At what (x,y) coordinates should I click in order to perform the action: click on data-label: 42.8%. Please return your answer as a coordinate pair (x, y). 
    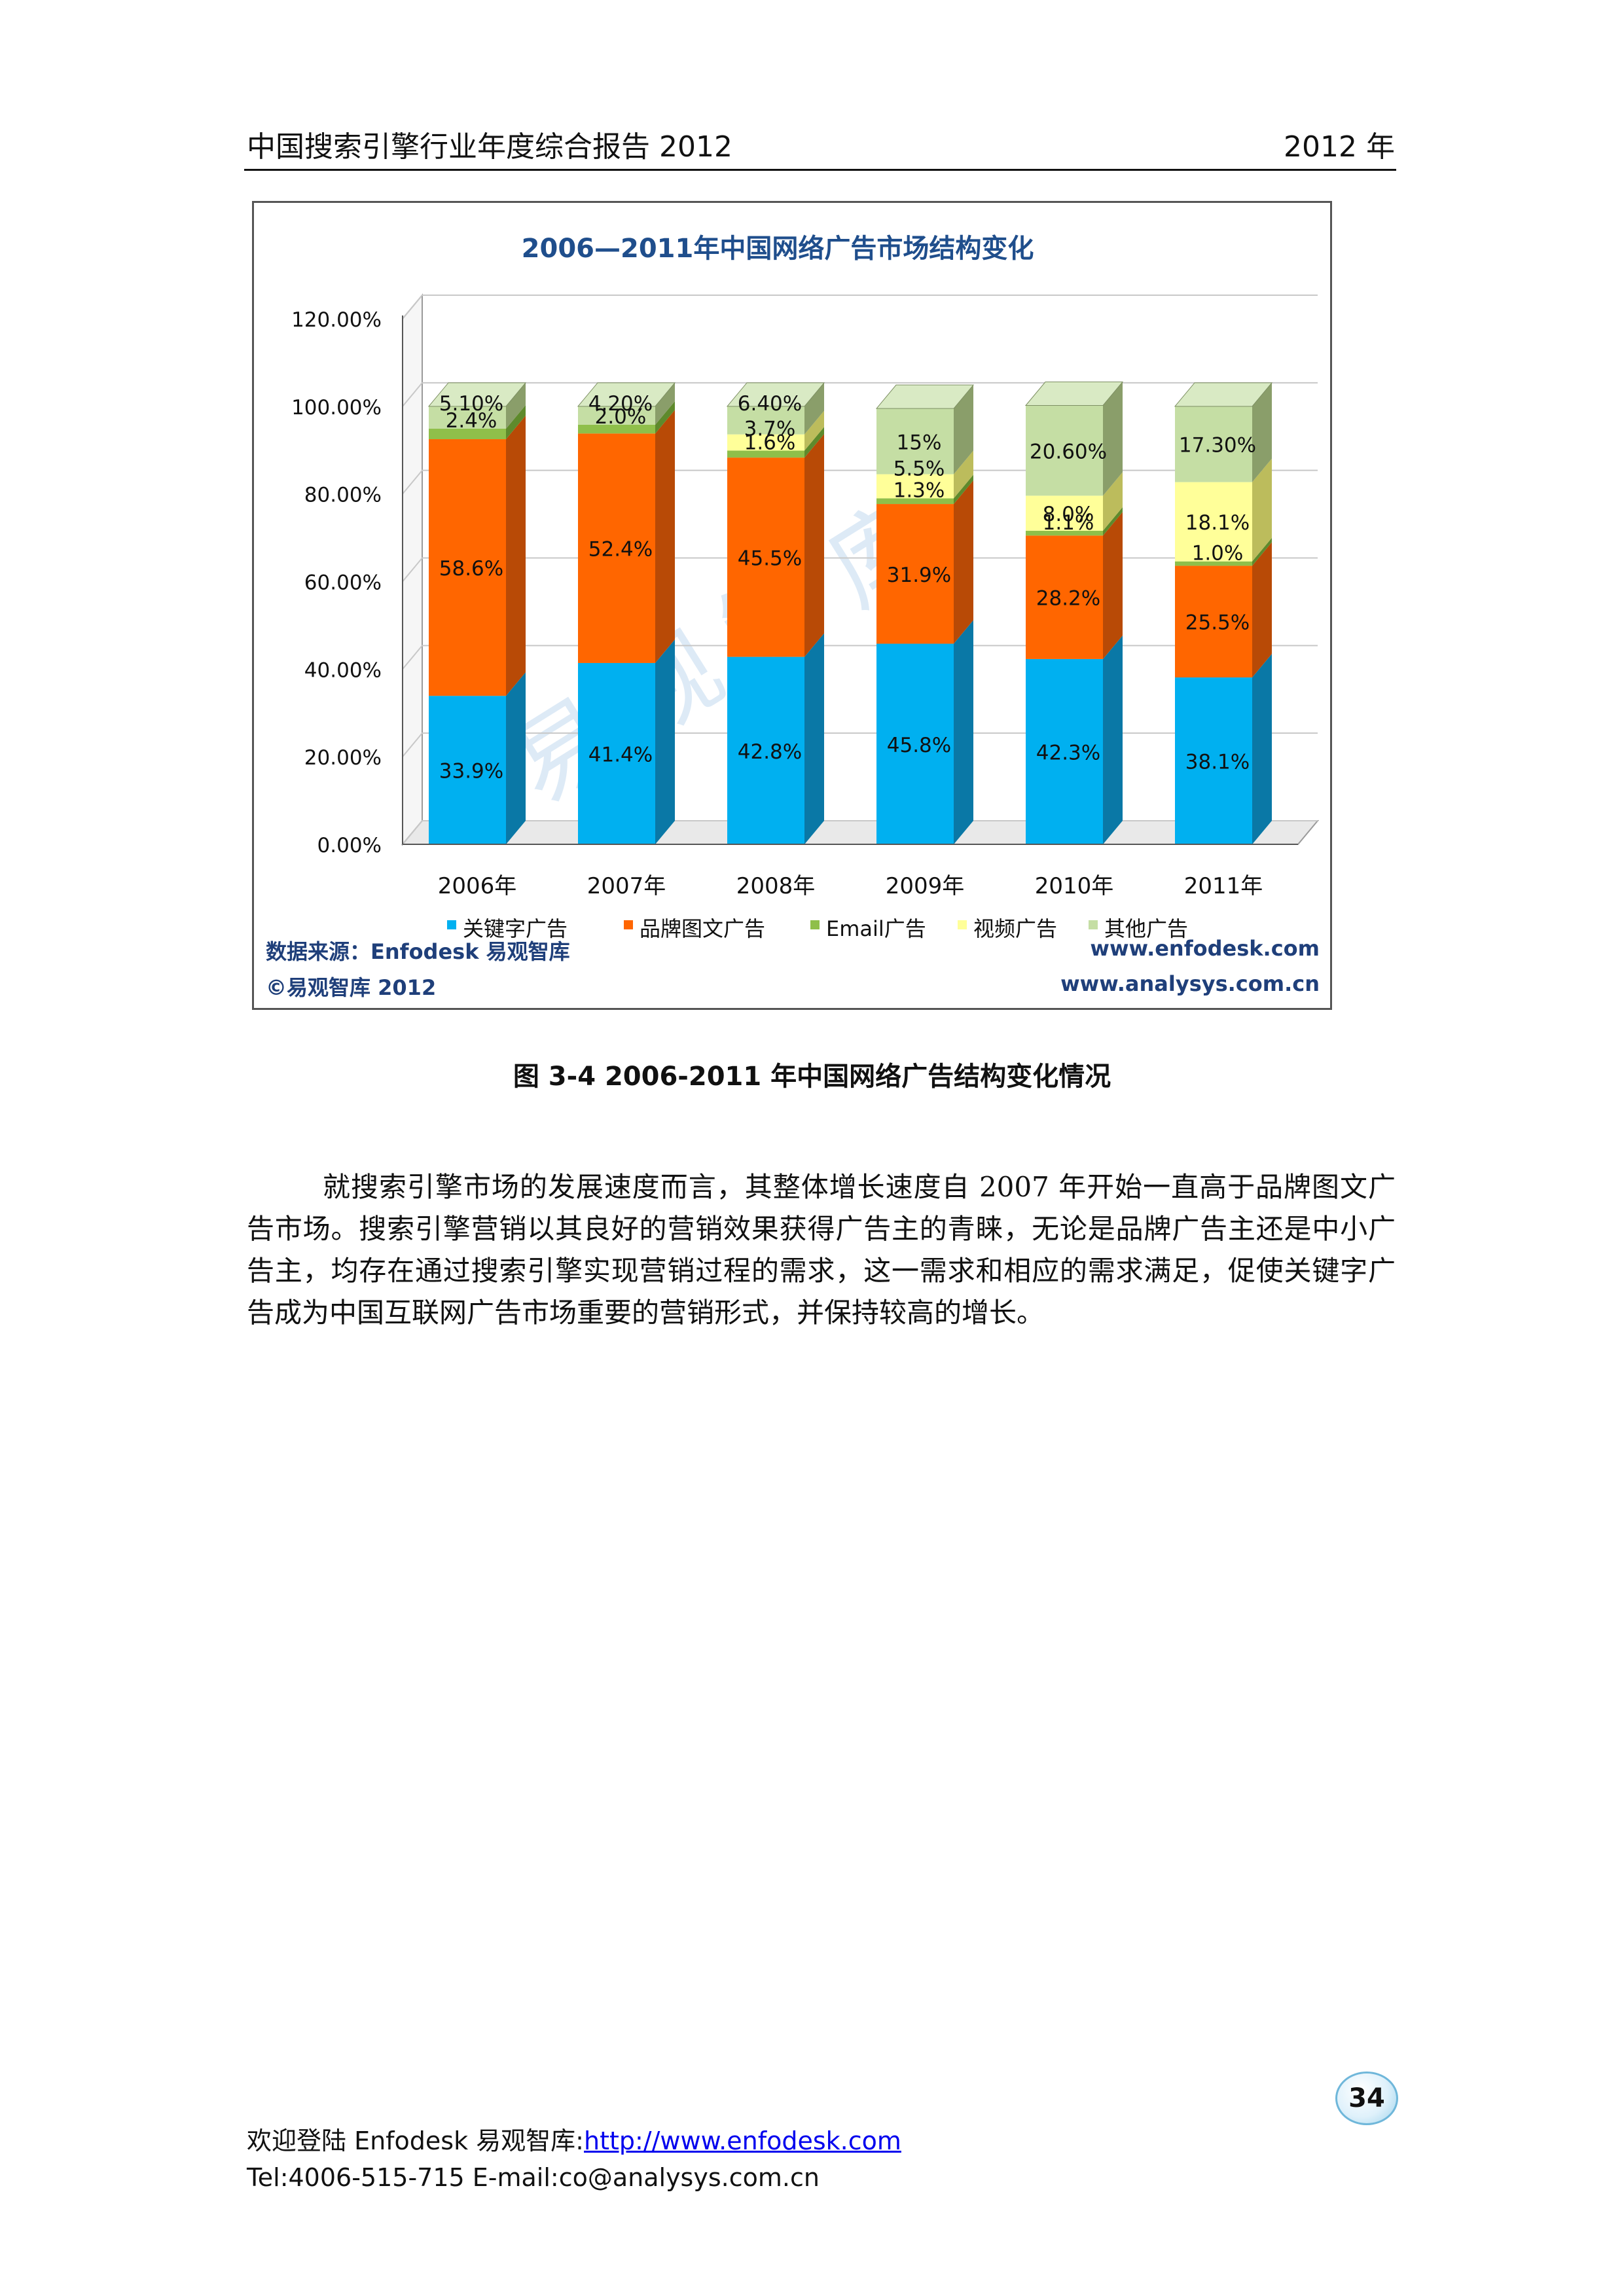
    Looking at the image, I should click on (770, 752).